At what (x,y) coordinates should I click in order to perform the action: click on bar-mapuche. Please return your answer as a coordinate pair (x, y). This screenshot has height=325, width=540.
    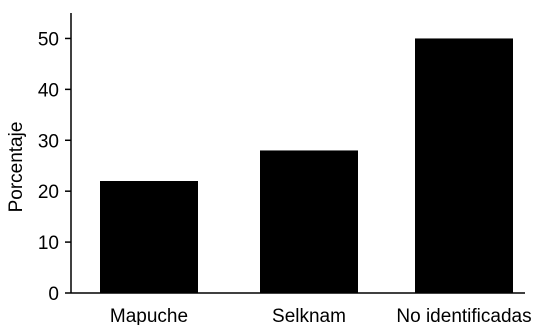
    Looking at the image, I should click on (149, 237).